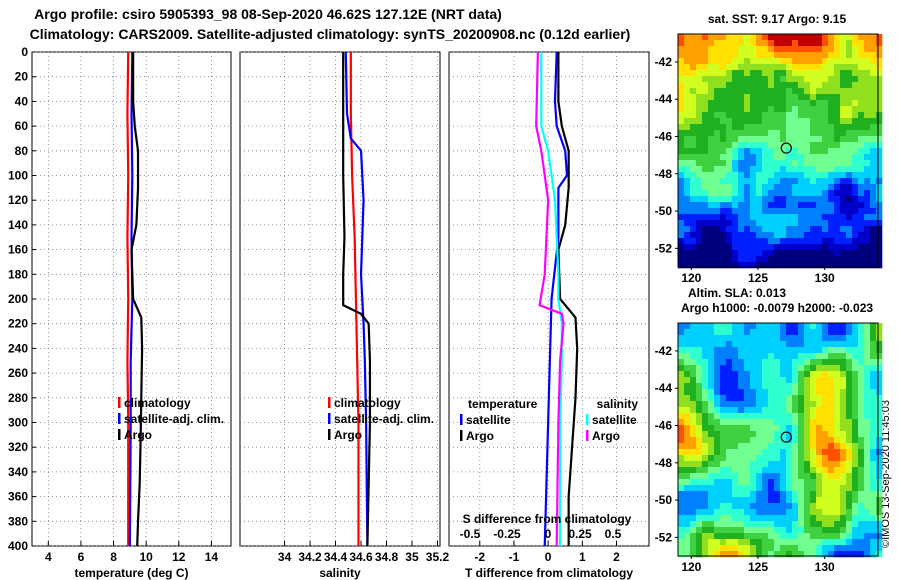 The width and height of the screenshot is (900, 580). I want to click on legend-swatch, so click(329, 418).